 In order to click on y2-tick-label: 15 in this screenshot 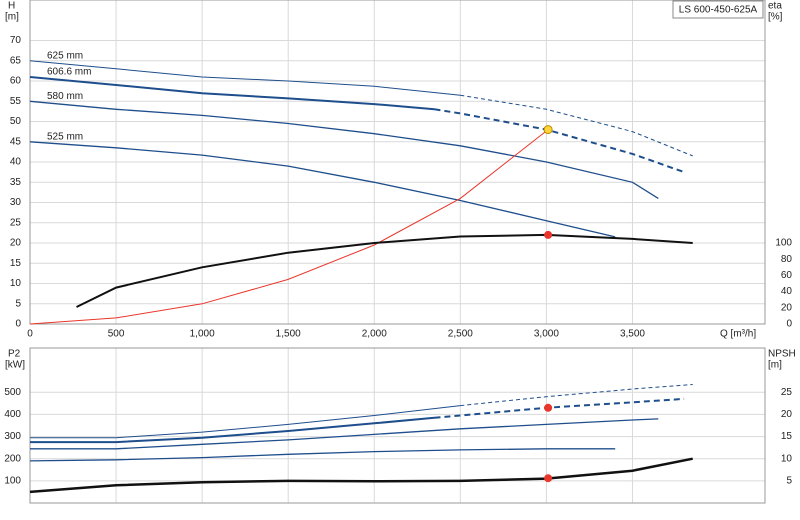, I will do `click(787, 436)`.